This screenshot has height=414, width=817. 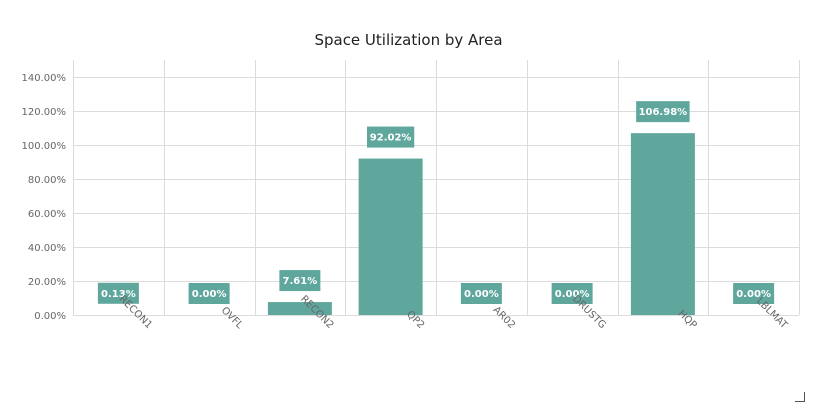 I want to click on resize-handle-icon, so click(x=800, y=397).